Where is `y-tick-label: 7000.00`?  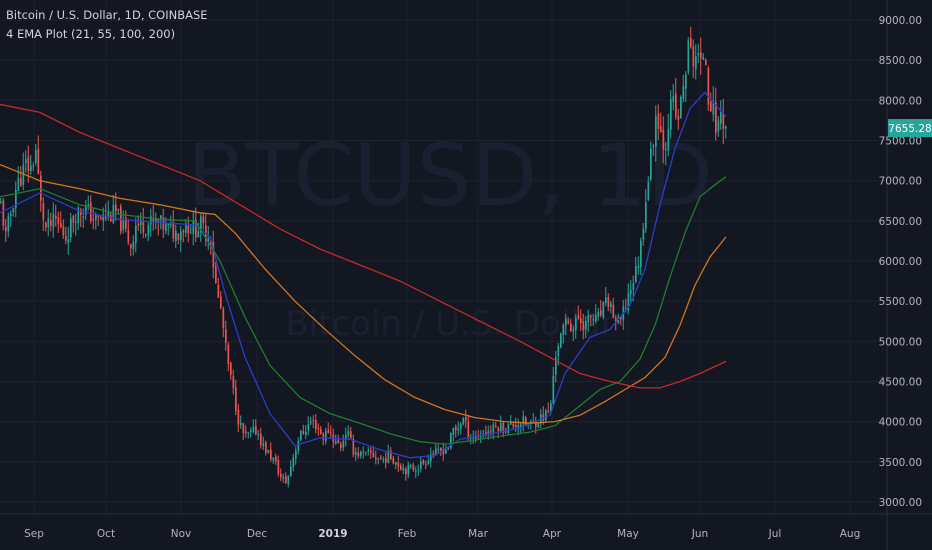 y-tick-label: 7000.00 is located at coordinates (900, 182).